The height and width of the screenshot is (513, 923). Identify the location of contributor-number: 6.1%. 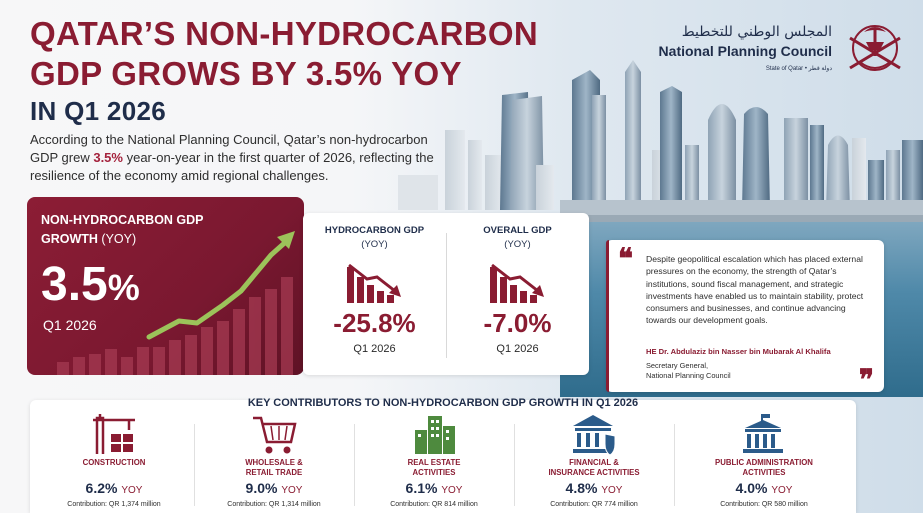
(421, 488).